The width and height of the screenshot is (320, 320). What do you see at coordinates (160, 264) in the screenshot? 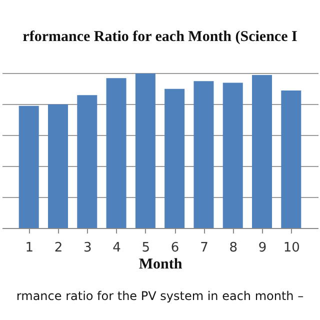
I see `x-axis-title: Month` at bounding box center [160, 264].